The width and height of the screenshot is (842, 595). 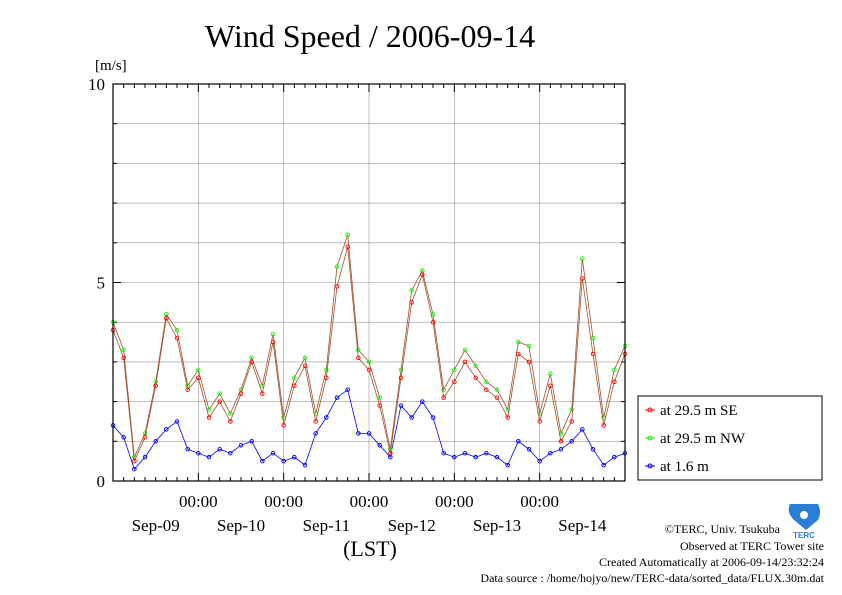 I want to click on y-axis-unit-label: [m/s], so click(x=111, y=66).